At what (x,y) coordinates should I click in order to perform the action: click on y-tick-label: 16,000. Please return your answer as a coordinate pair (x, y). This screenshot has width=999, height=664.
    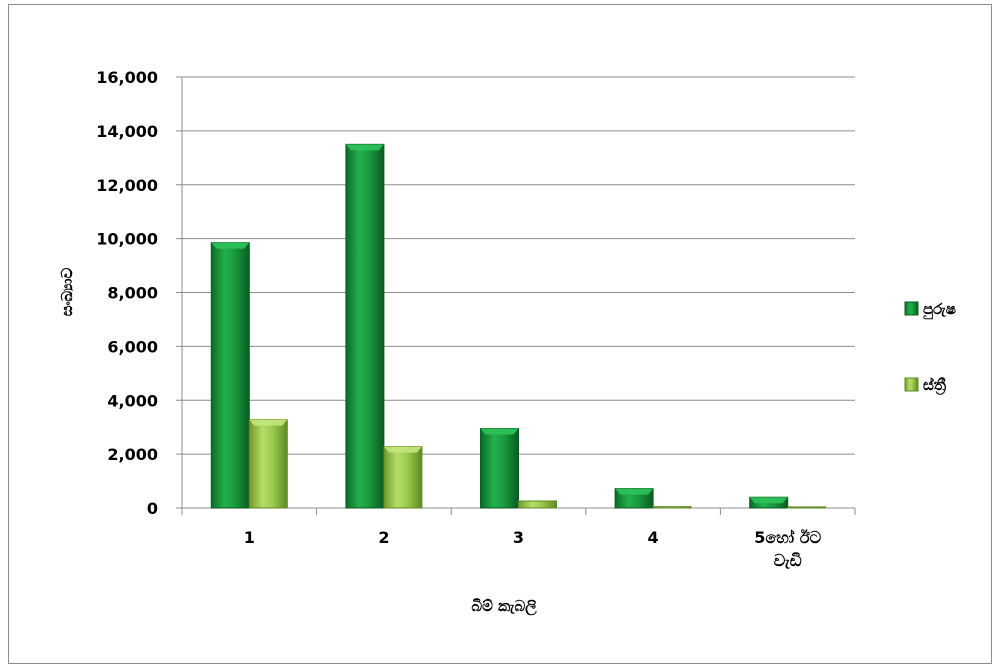
    Looking at the image, I should click on (127, 77).